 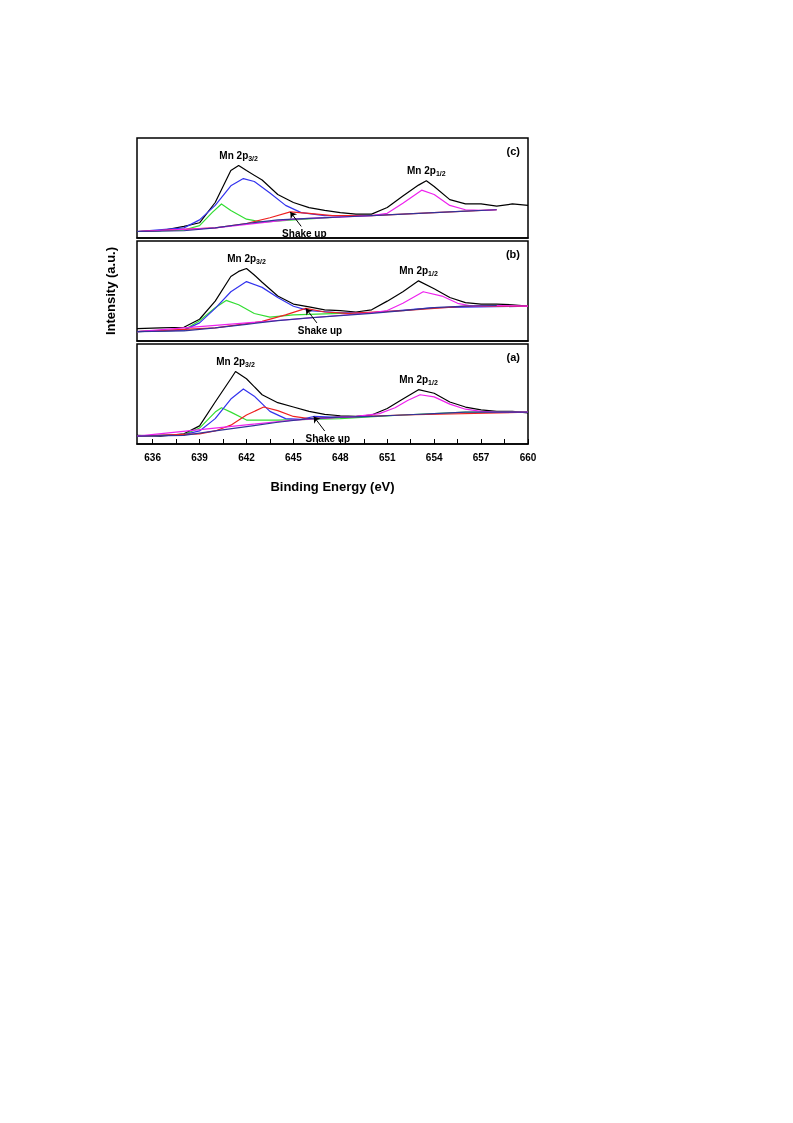 I want to click on x-tick-label: 636, so click(x=153, y=457).